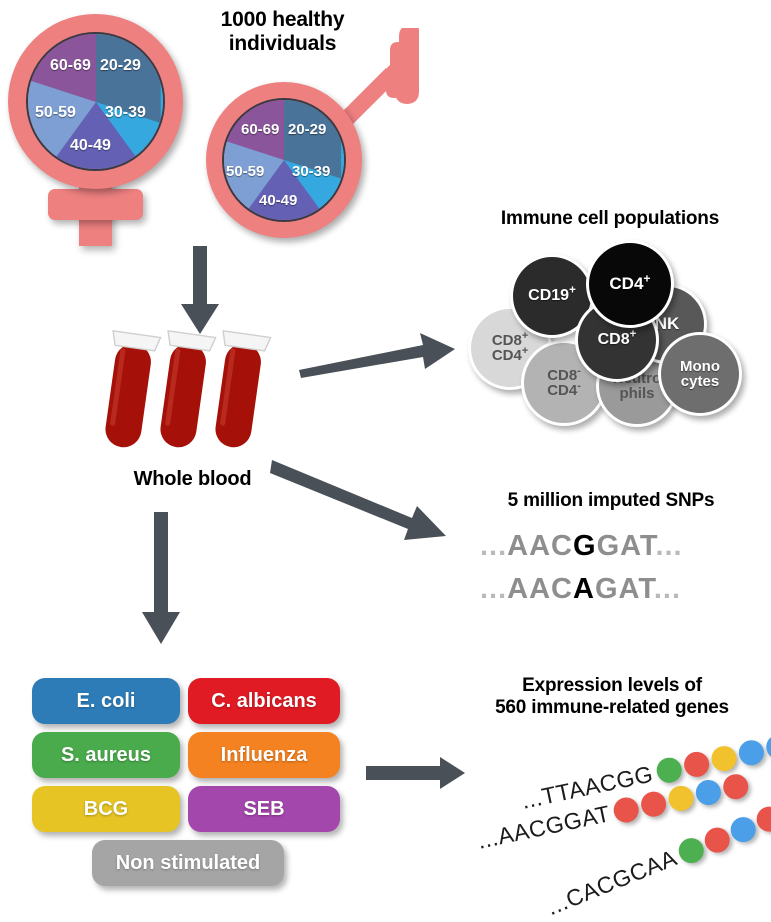 This screenshot has height=922, width=771. I want to click on male-pie-label-30-39: 30-39, so click(311, 171).